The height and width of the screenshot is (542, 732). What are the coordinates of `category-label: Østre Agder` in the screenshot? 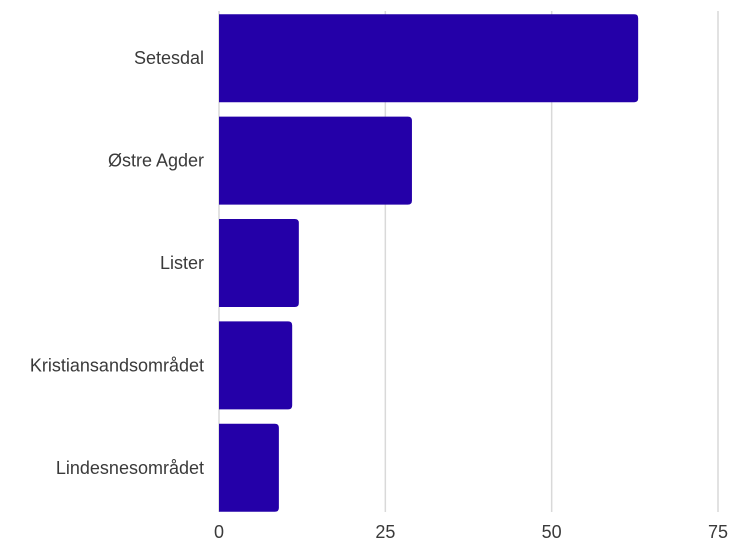 It's located at (156, 161).